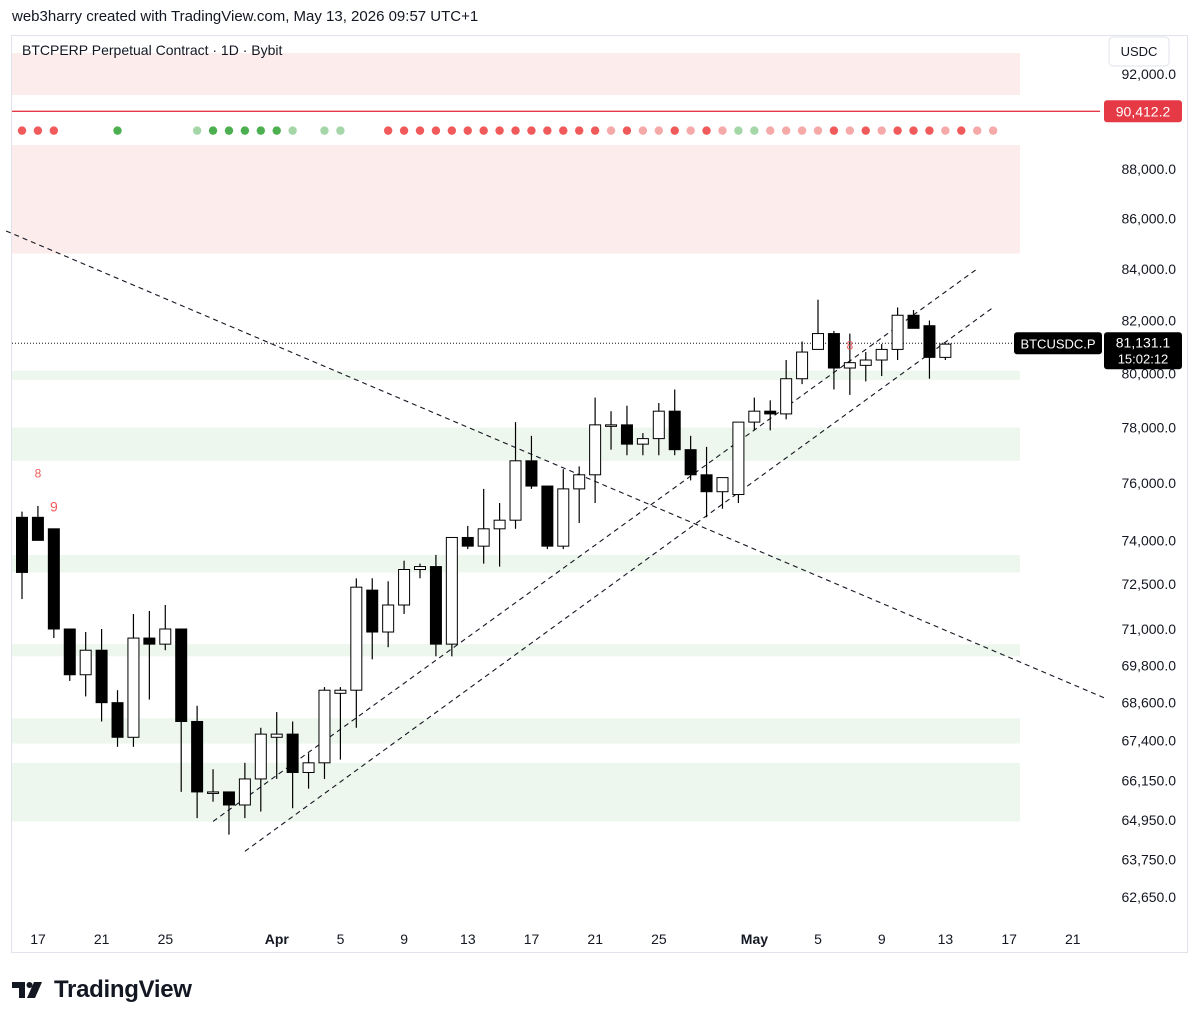  I want to click on count-annotation: 8, so click(849, 345).